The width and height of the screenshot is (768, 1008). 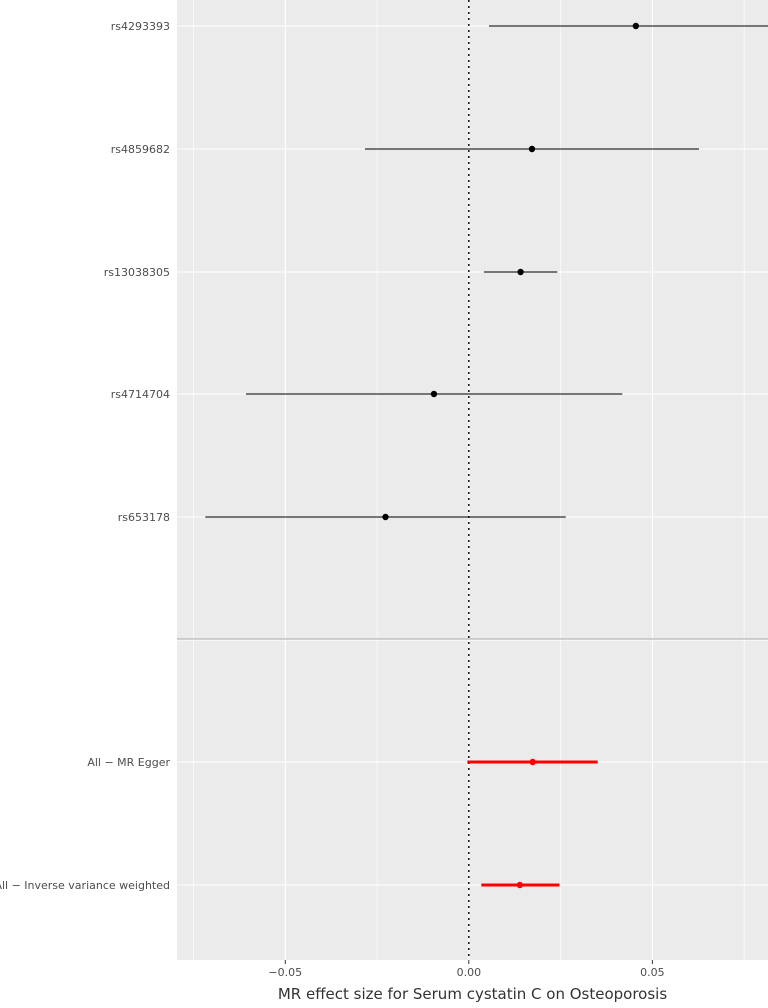 What do you see at coordinates (140, 149) in the screenshot?
I see `snp-label: rs4859682` at bounding box center [140, 149].